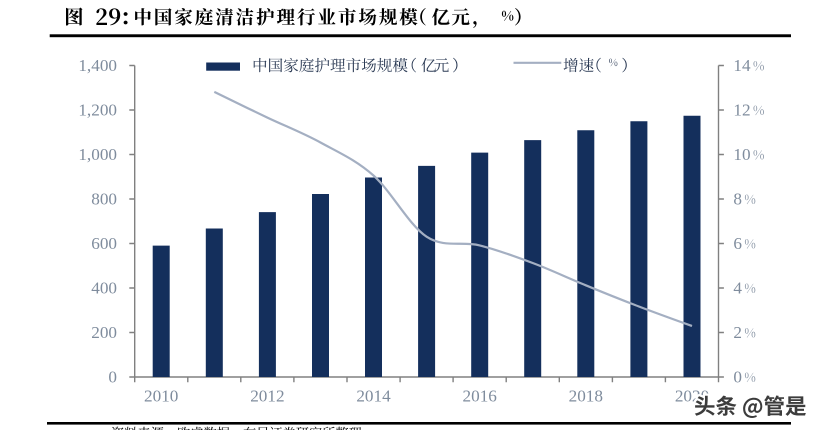 The image size is (815, 435). What do you see at coordinates (737, 287) in the screenshot?
I see `svg-text: 4` at bounding box center [737, 287].